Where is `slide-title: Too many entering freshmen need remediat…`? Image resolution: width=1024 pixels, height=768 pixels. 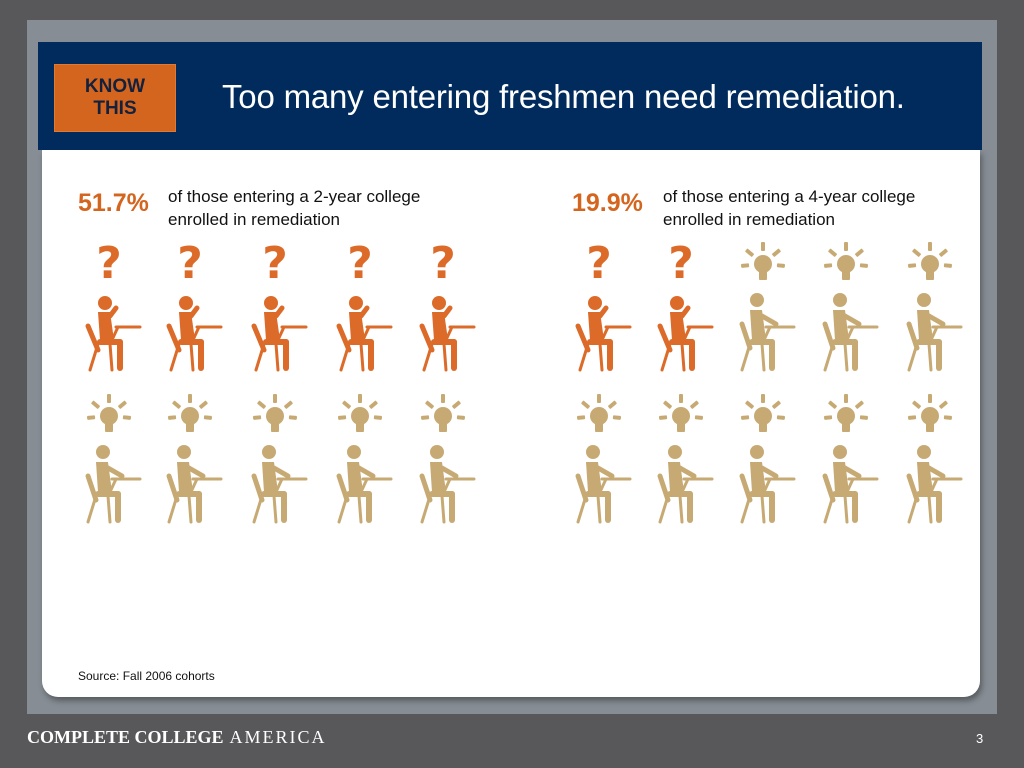
slide-title: Too many entering freshmen need remediat… is located at coordinates (563, 96).